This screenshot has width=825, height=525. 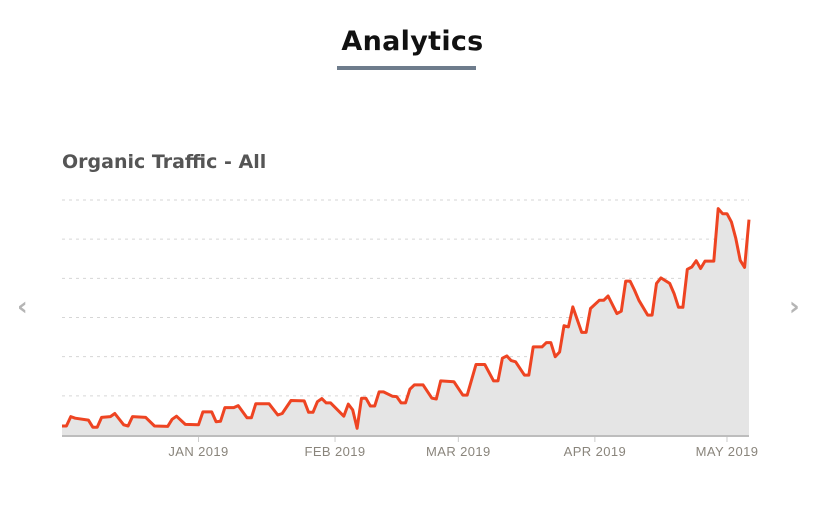 What do you see at coordinates (794, 307) in the screenshot?
I see `chevron-right-icon: ›` at bounding box center [794, 307].